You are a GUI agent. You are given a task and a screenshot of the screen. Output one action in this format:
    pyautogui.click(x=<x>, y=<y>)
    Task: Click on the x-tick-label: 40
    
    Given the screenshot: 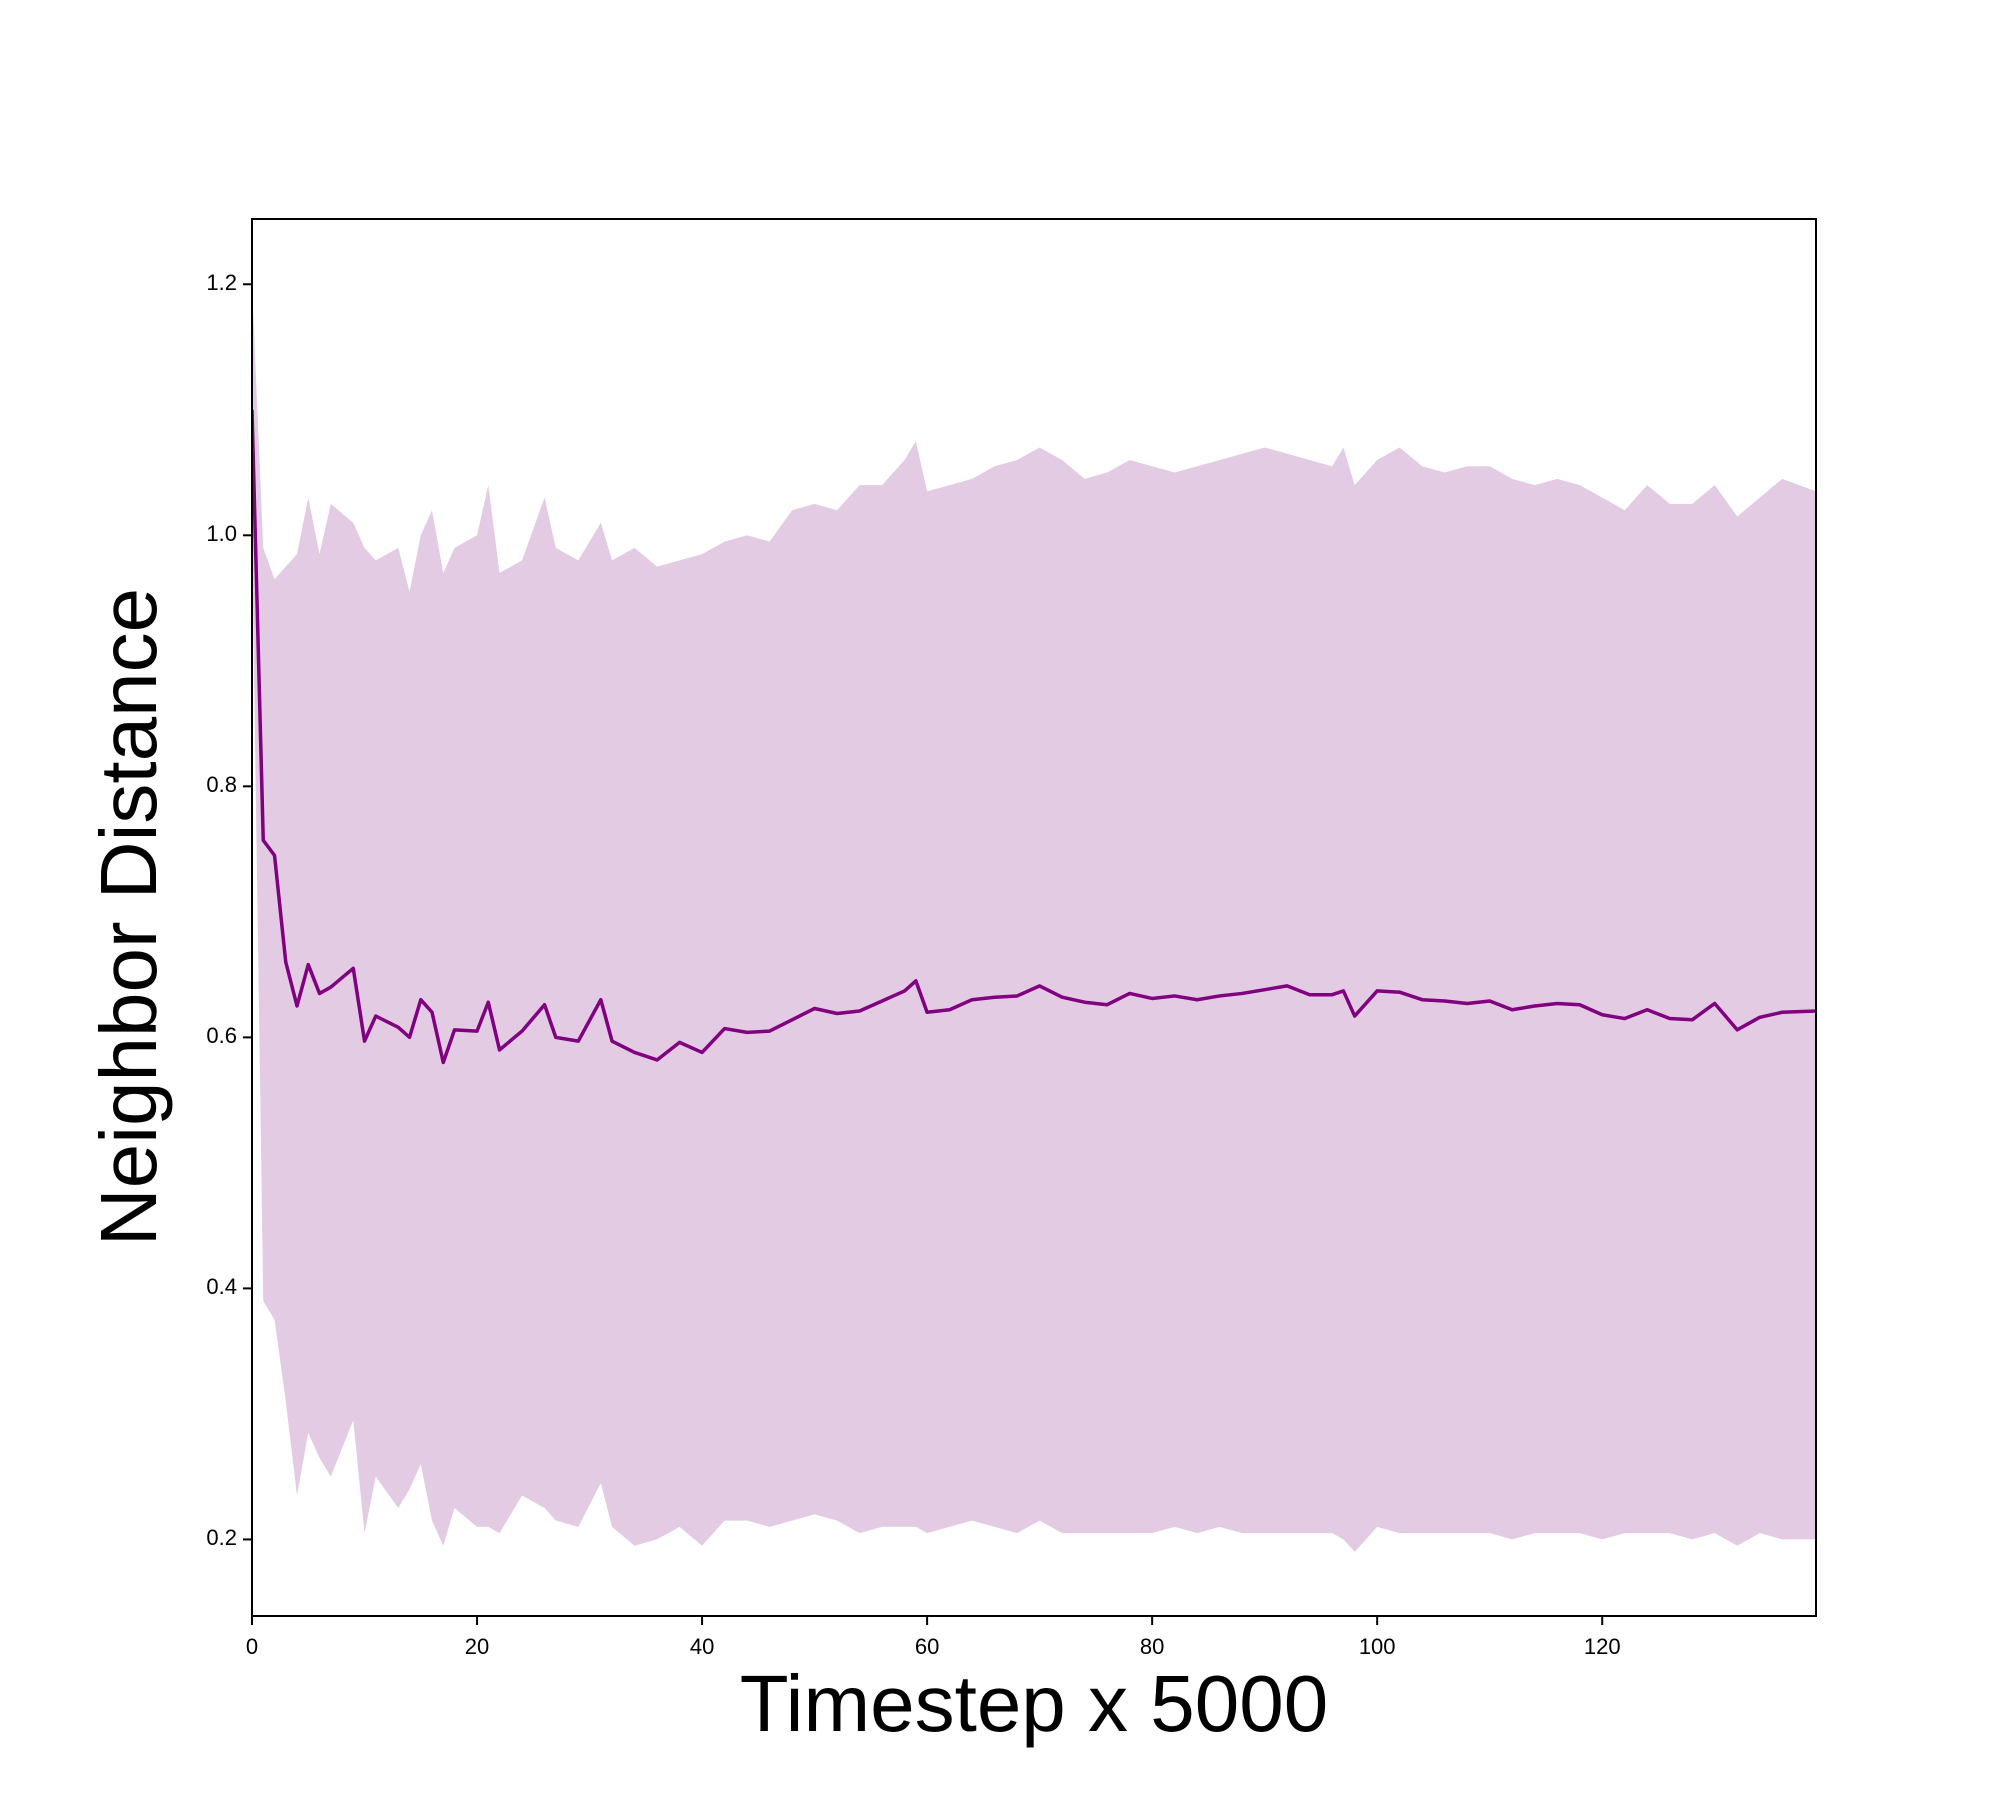 What is the action you would take?
    pyautogui.click(x=702, y=1646)
    